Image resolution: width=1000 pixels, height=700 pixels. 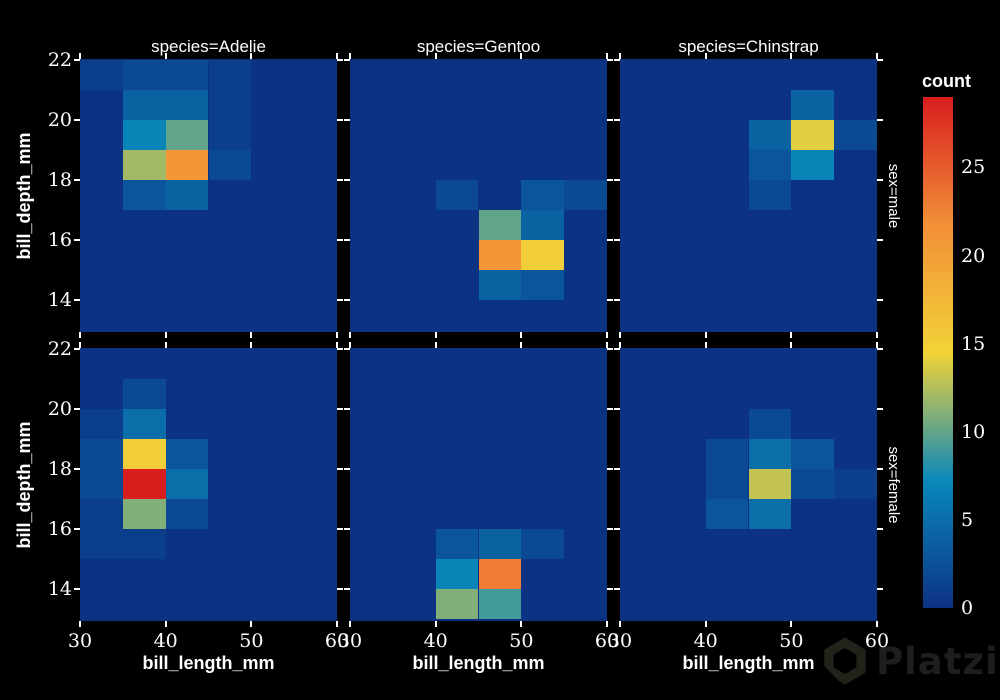 I want to click on heatmap-panel-adelie-female, so click(x=208, y=484).